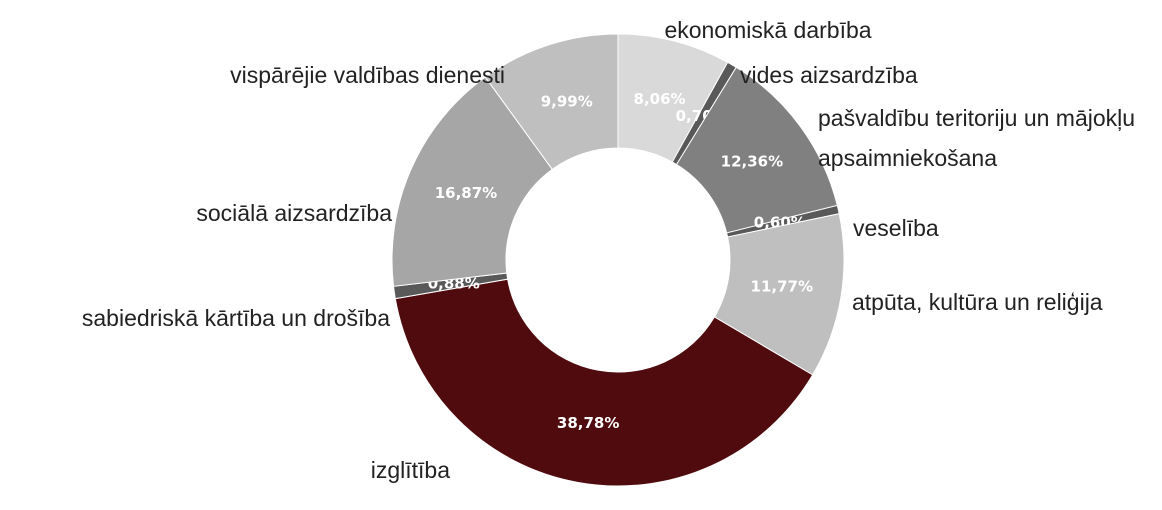 This screenshot has height=510, width=1162. I want to click on category-label: vispārējie valdības dienesti, so click(367, 75).